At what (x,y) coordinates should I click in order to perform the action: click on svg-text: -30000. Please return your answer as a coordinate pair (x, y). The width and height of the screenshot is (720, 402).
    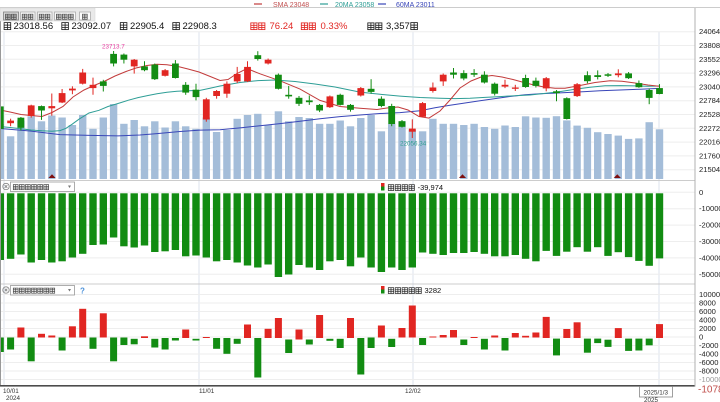
    Looking at the image, I should click on (709, 241).